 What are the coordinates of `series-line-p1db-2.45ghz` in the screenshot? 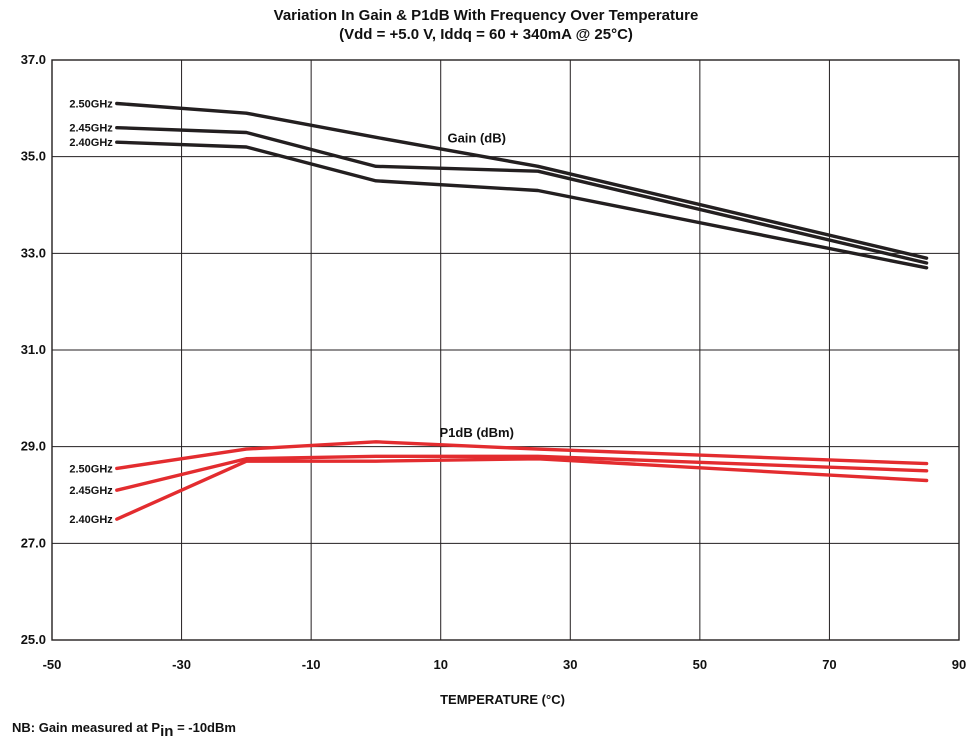 It's located at (522, 473).